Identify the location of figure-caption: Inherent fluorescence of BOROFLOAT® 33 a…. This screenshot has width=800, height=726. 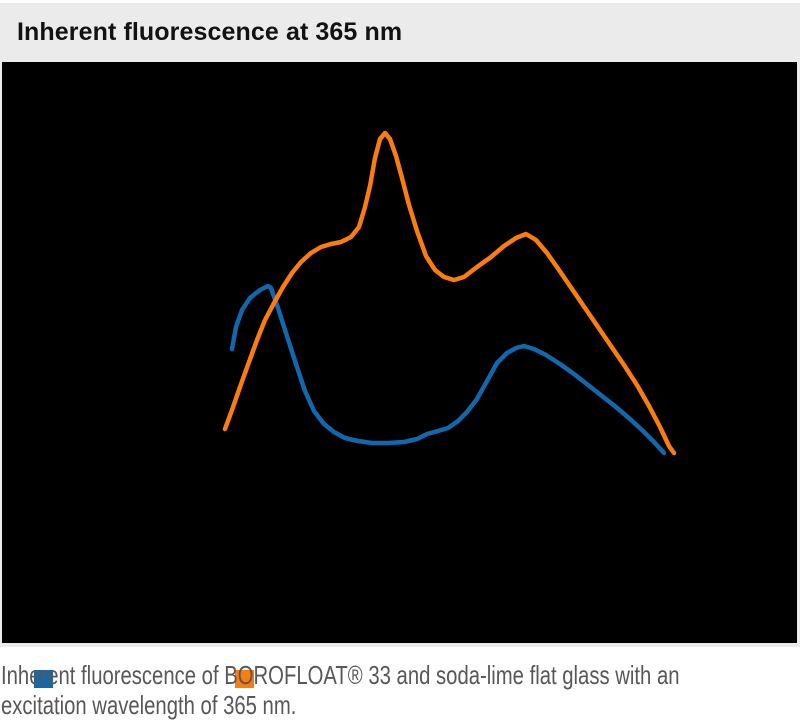
(340, 690).